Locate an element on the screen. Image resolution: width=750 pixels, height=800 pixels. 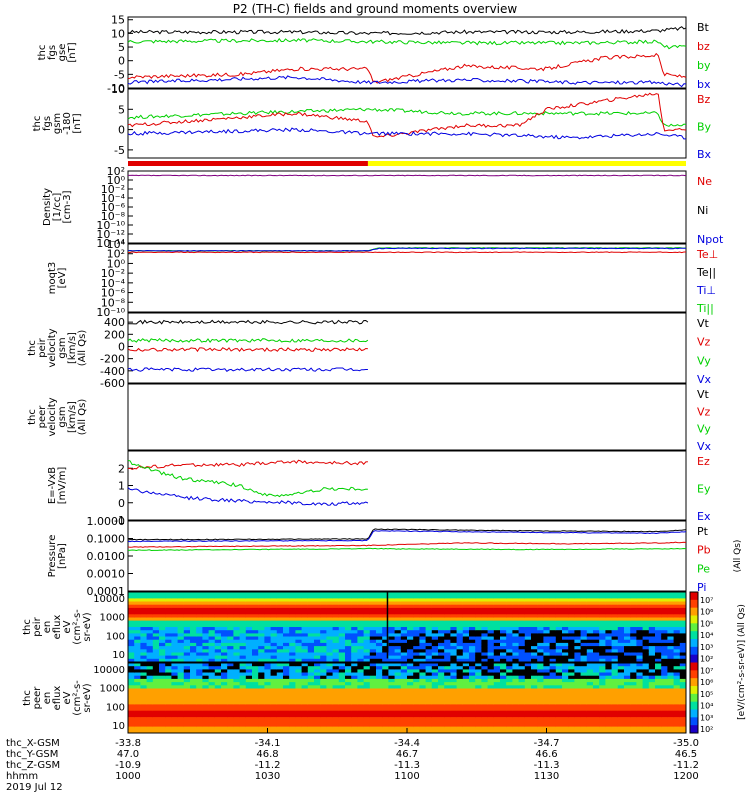
panel-frame-fgs_gsm is located at coordinates (407, 123).